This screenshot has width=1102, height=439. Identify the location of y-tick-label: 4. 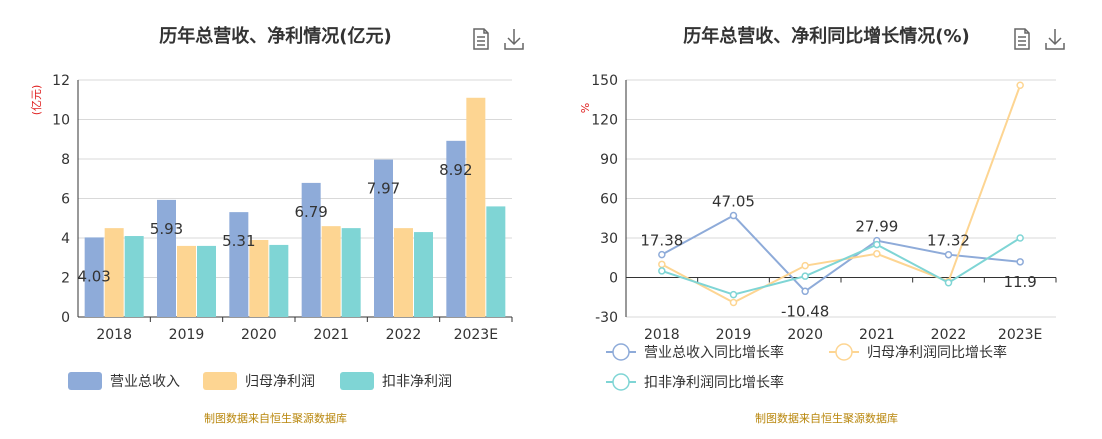
(65, 239).